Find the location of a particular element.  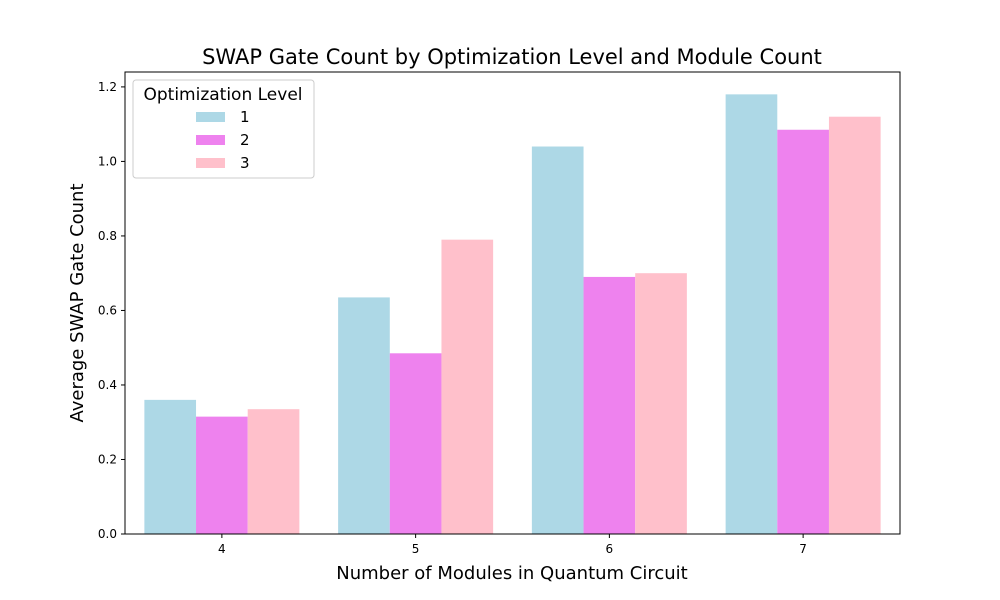

legend: Optimization Level 1 2 3 is located at coordinates (223, 129).